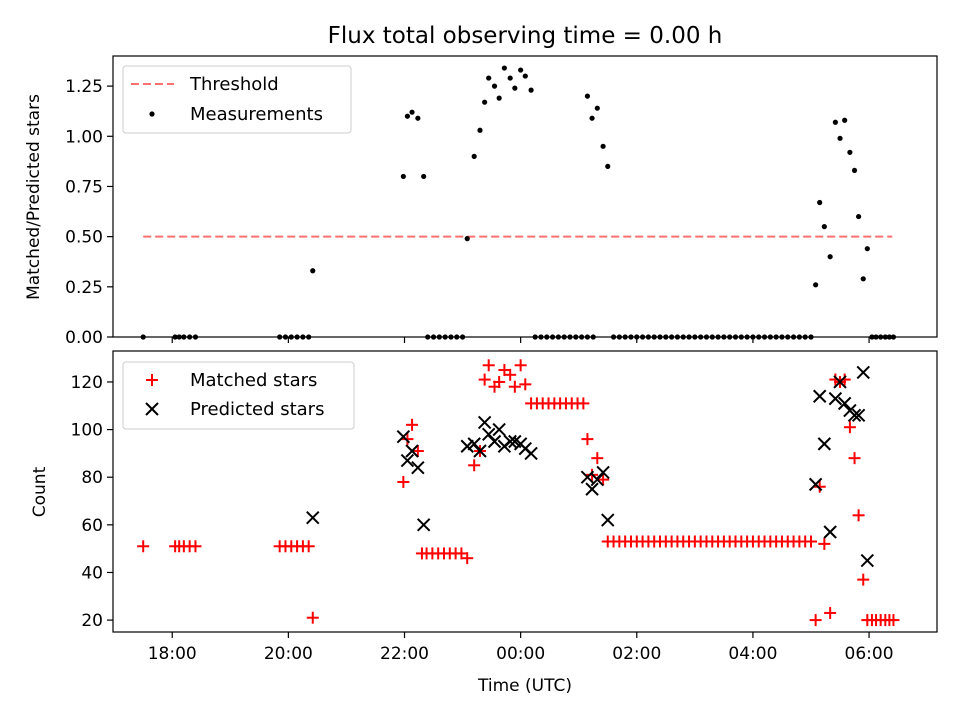 Image resolution: width=960 pixels, height=724 pixels. Describe the element at coordinates (84, 288) in the screenshot. I see `top-y-tick-label: 0.25` at that location.